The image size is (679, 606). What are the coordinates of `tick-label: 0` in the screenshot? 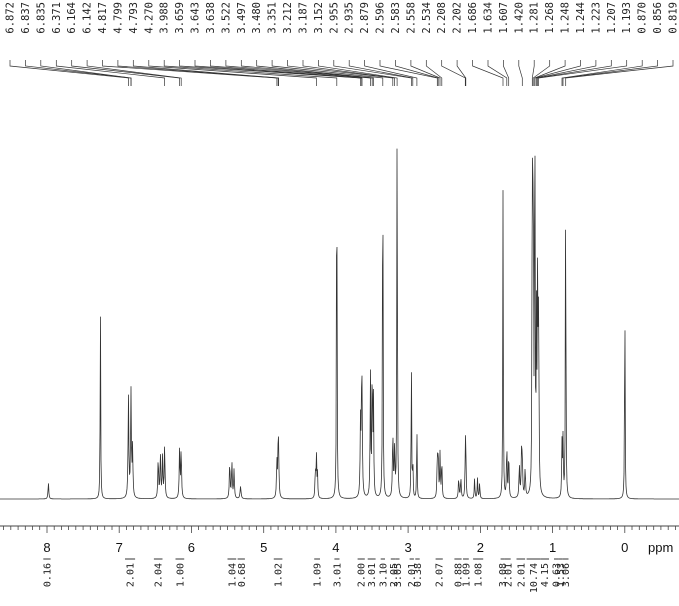 It's located at (624, 547).